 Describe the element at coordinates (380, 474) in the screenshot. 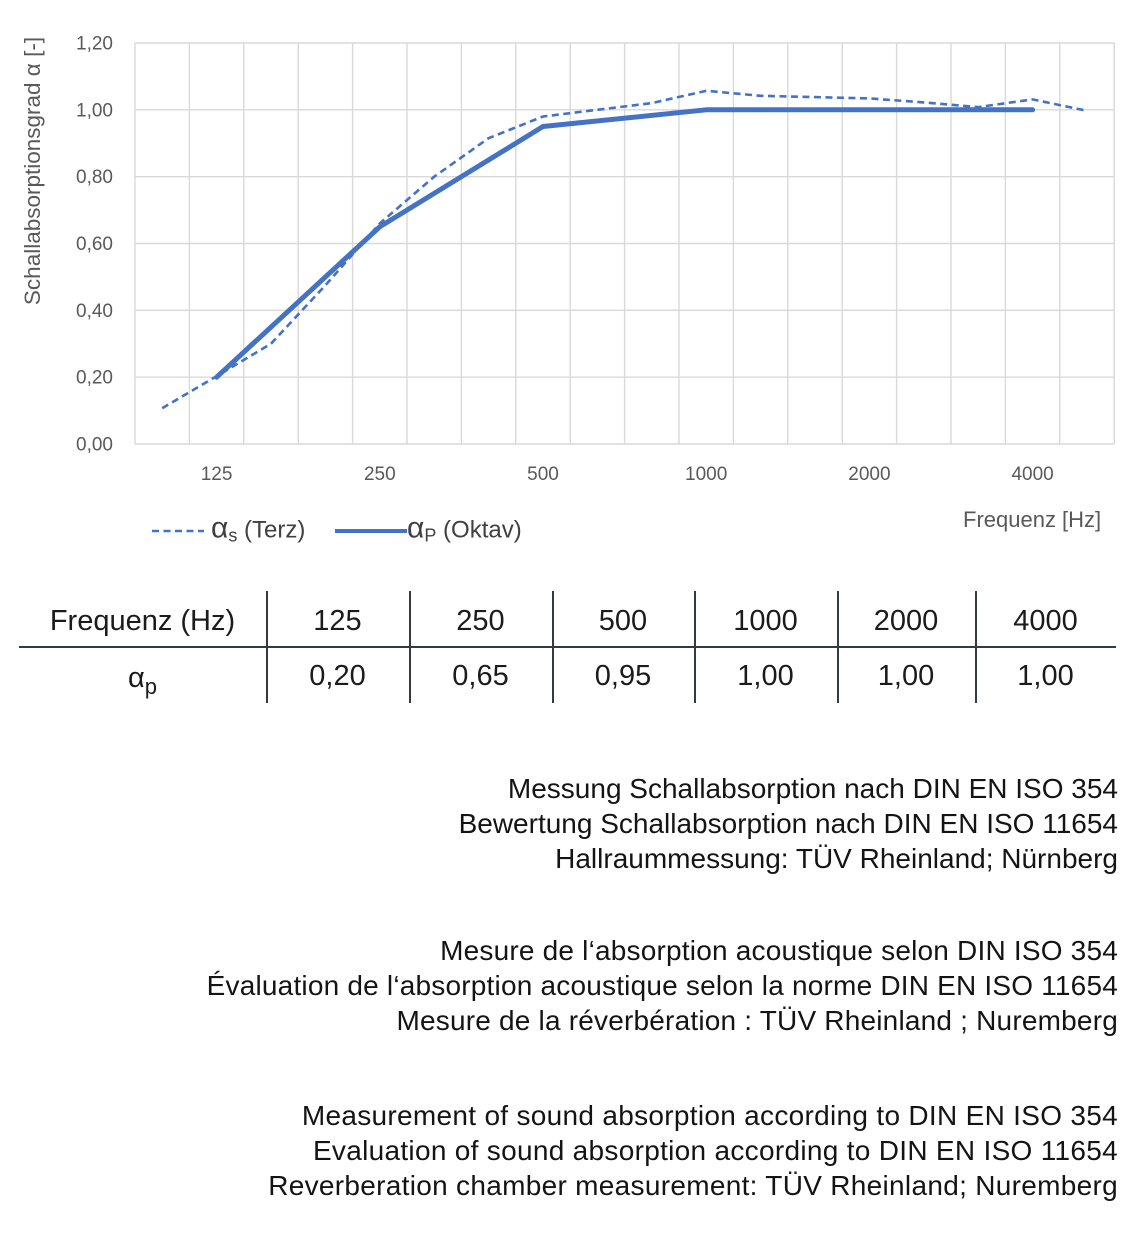

I see `svg-text: 250` at that location.